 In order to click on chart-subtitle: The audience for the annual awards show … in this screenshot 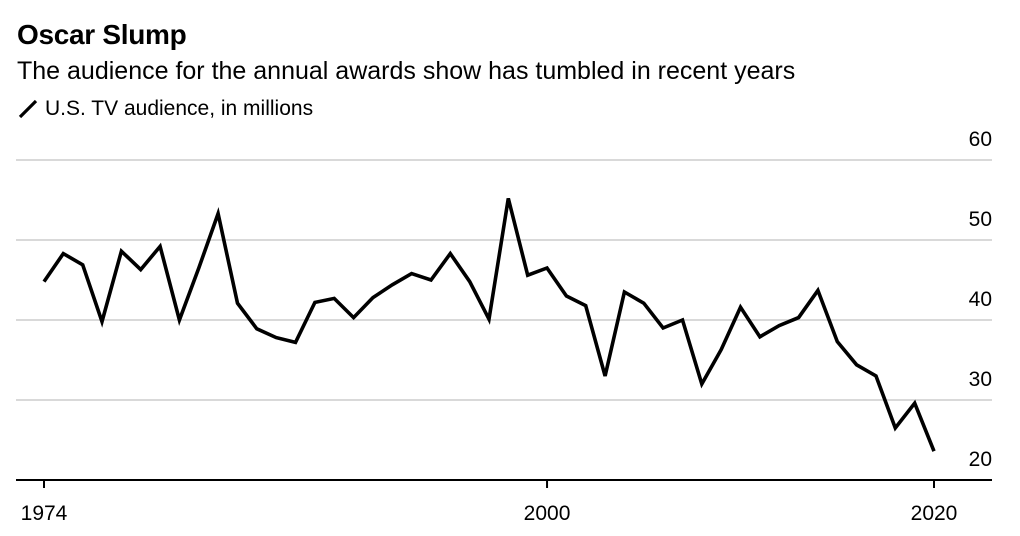, I will do `click(406, 71)`.